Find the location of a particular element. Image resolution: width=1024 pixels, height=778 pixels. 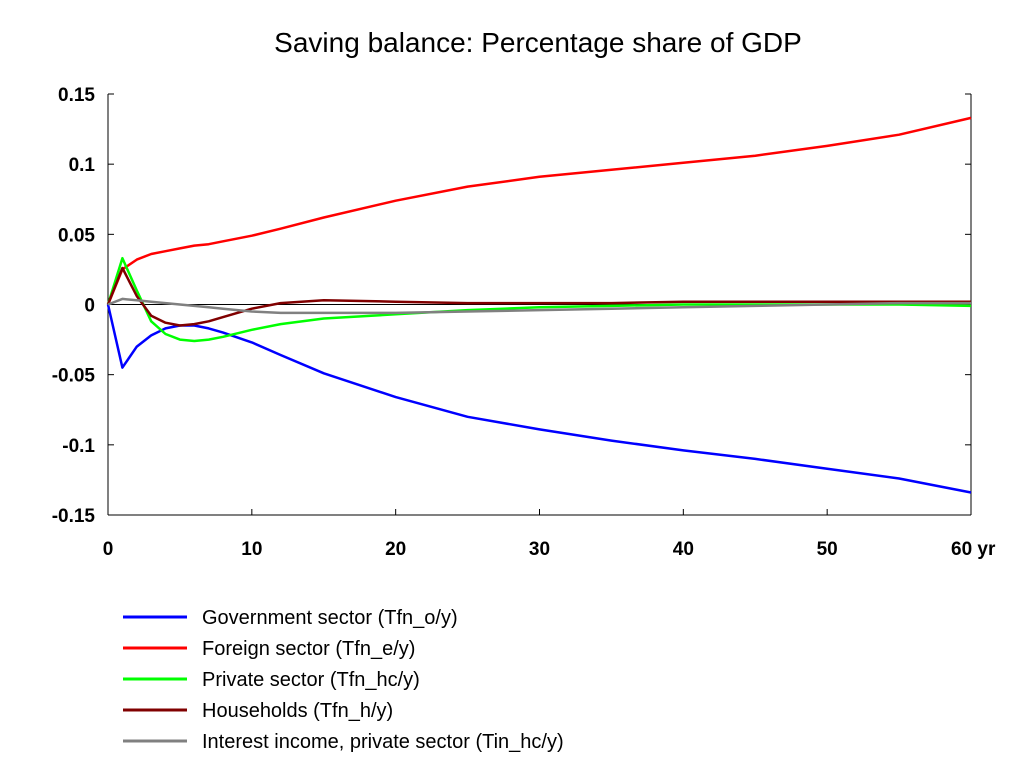

y-tick-label: 0.1 is located at coordinates (82, 165).